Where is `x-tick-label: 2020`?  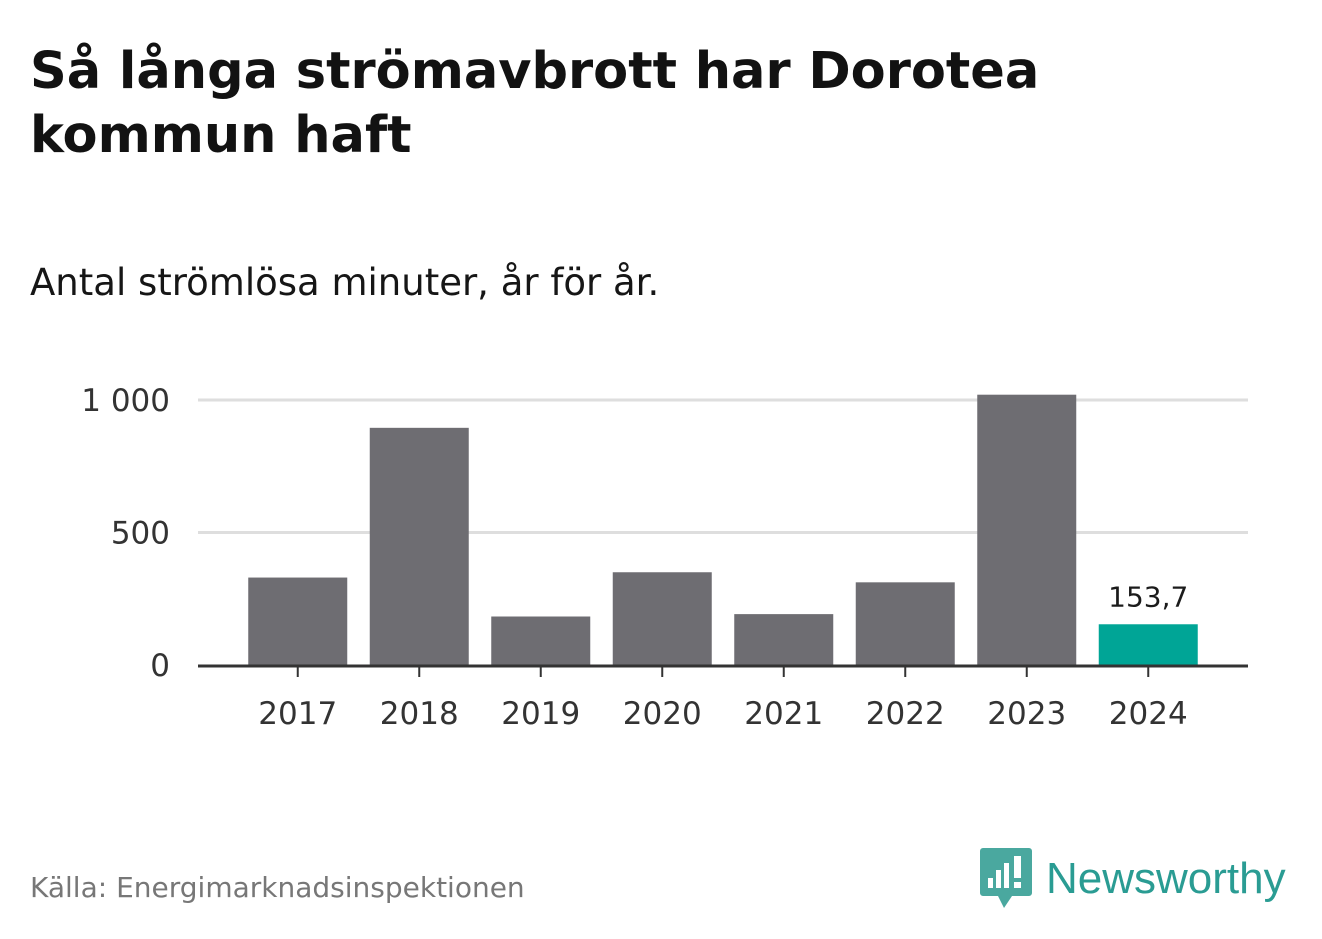
x-tick-label: 2020 is located at coordinates (662, 714).